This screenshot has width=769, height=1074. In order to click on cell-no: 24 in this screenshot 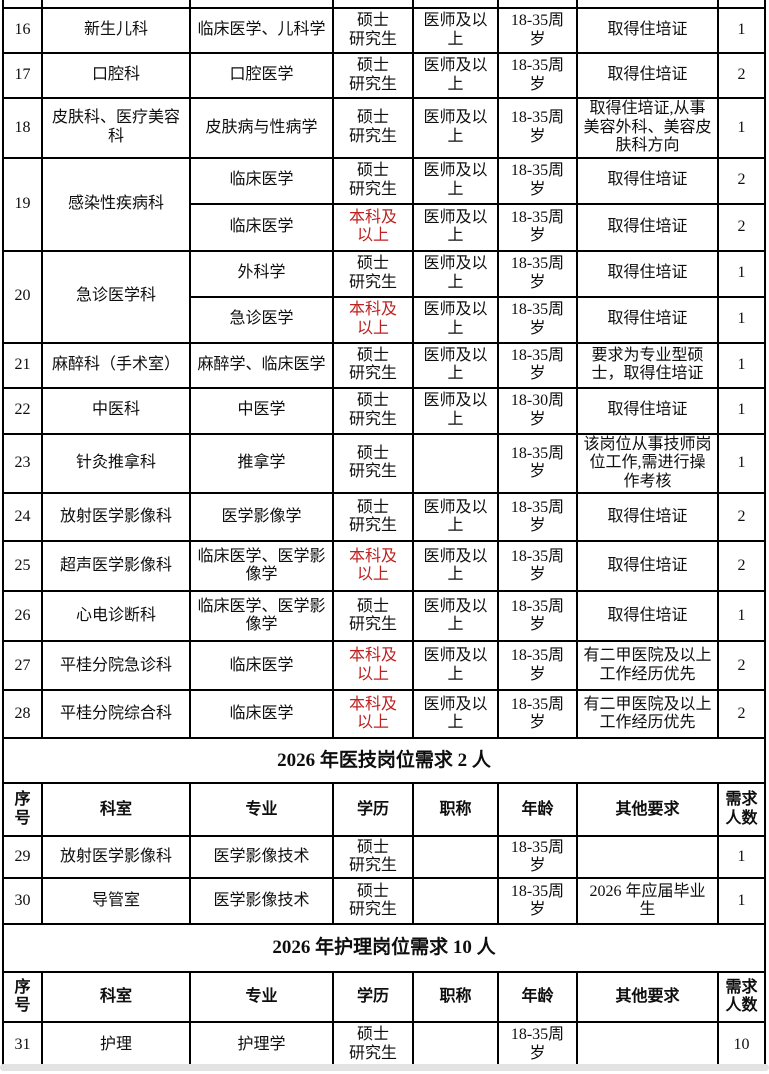, I will do `click(22, 517)`.